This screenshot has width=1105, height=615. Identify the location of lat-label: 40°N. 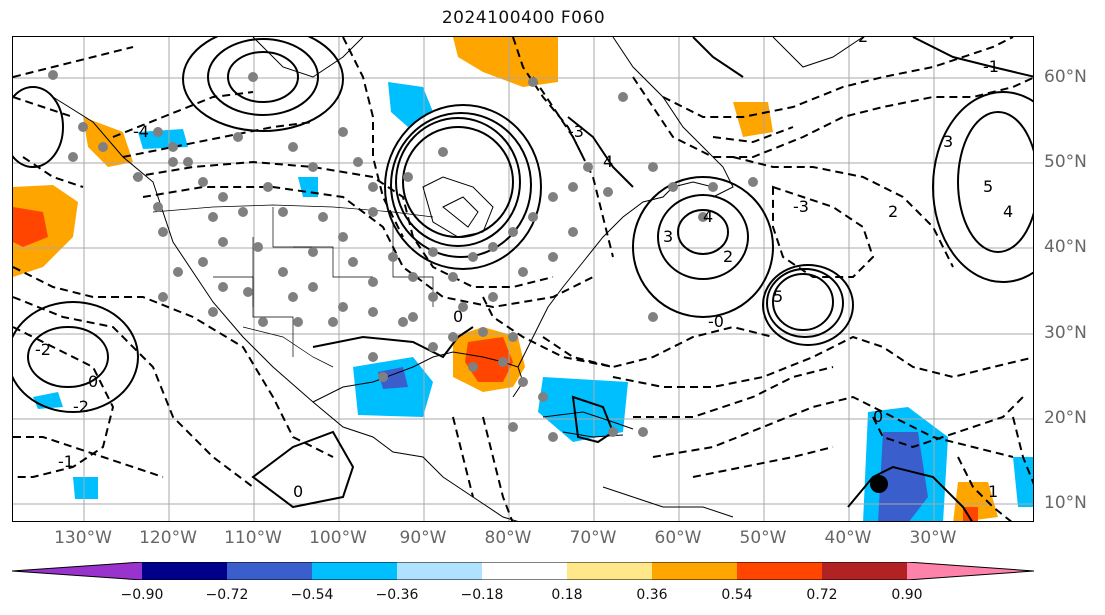
(1065, 247).